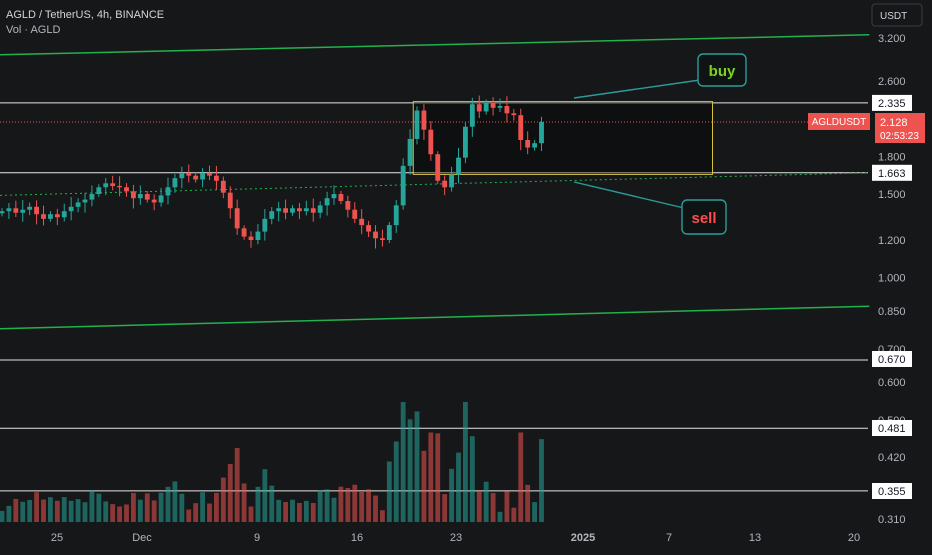  Describe the element at coordinates (142, 538) in the screenshot. I see `time-tick-label: Dec` at that location.